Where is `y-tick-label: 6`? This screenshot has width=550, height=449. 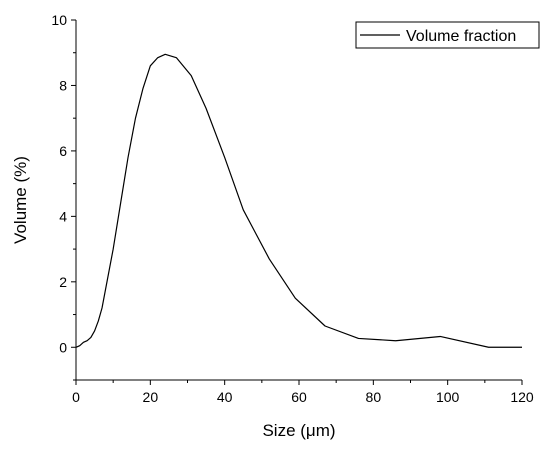 y-tick-label: 6 is located at coordinates (63, 151).